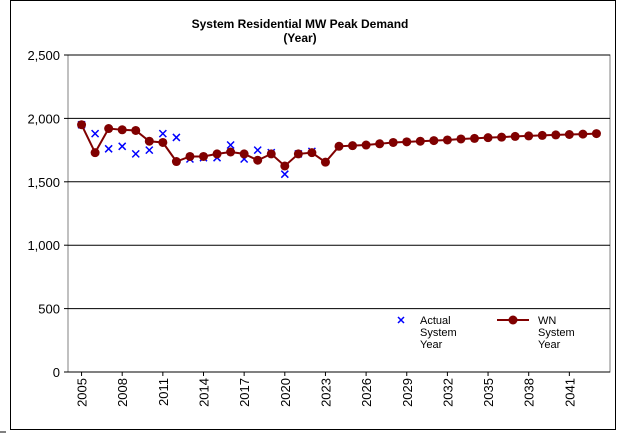  I want to click on x-tick-label: 2011, so click(163, 392).